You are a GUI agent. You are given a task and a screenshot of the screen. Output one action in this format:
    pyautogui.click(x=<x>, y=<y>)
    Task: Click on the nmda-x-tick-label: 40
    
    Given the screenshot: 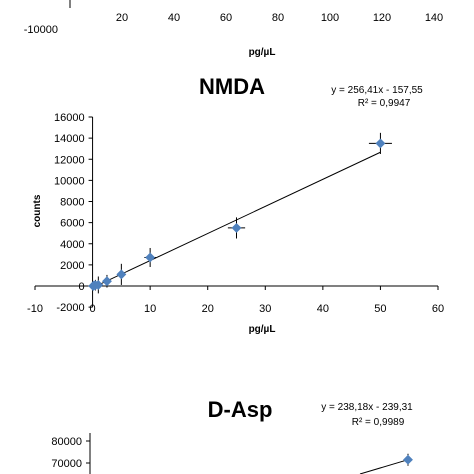 What is the action you would take?
    pyautogui.click(x=323, y=309)
    